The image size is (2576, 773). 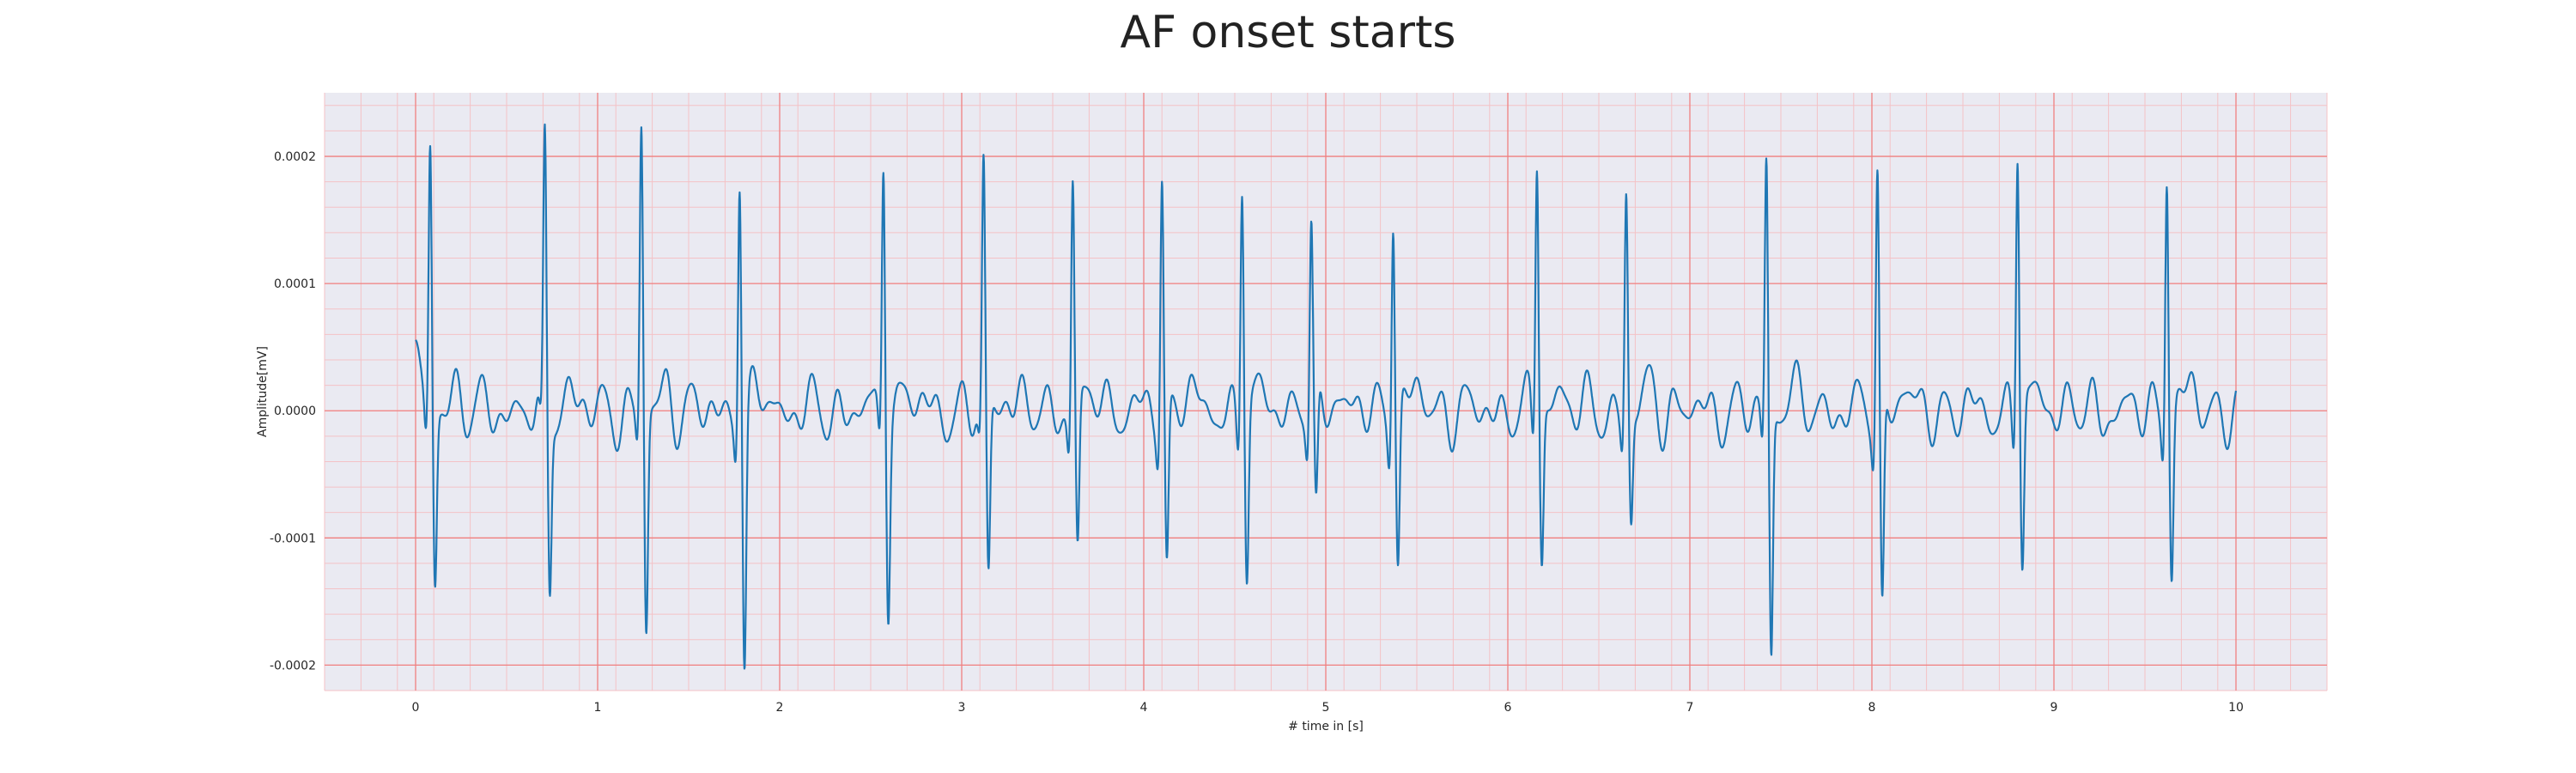 I want to click on x-tick-label: 4, so click(x=1144, y=708).